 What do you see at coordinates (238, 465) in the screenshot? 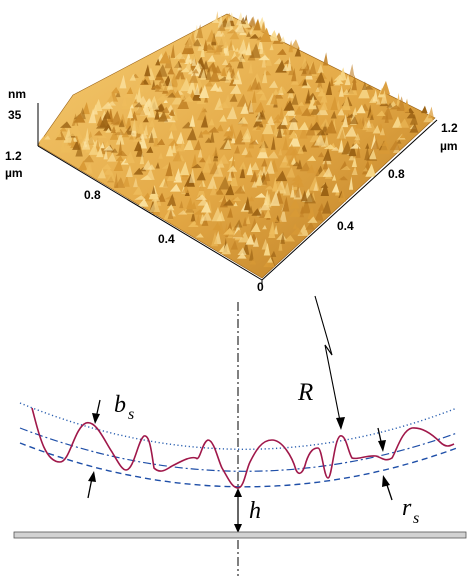
I see `asperity-base-curve` at bounding box center [238, 465].